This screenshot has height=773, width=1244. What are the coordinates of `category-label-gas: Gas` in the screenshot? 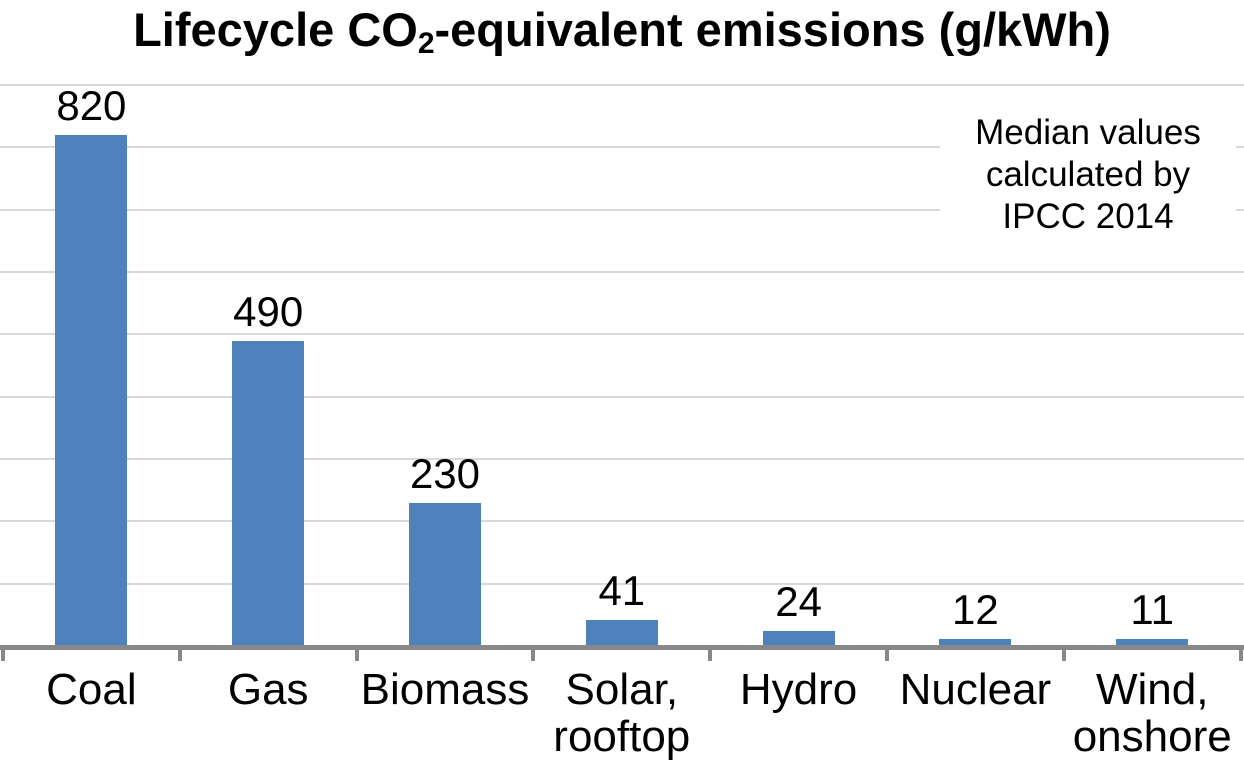 It's located at (268, 689).